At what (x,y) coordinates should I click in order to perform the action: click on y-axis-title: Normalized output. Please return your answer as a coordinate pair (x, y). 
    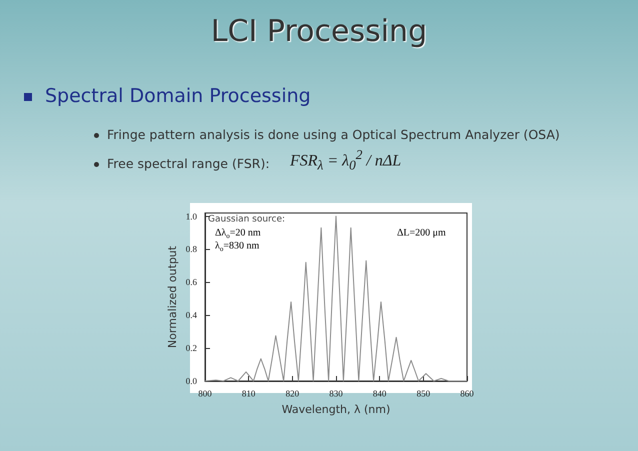
    Looking at the image, I should click on (172, 296).